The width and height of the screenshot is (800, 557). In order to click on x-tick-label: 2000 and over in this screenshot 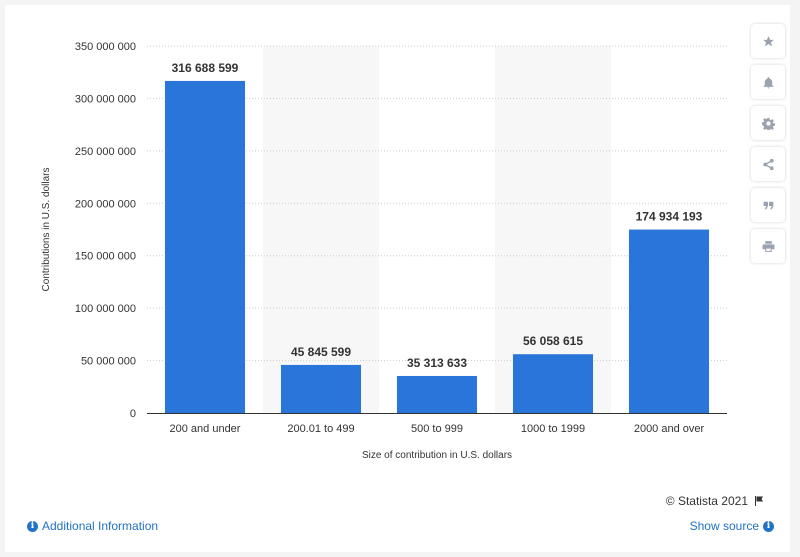, I will do `click(669, 429)`.